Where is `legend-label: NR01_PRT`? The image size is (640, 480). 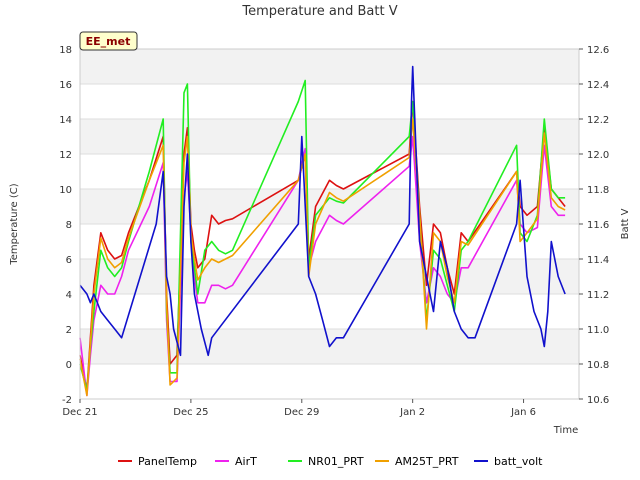
legend-label: NR01_PRT is located at coordinates (336, 461).